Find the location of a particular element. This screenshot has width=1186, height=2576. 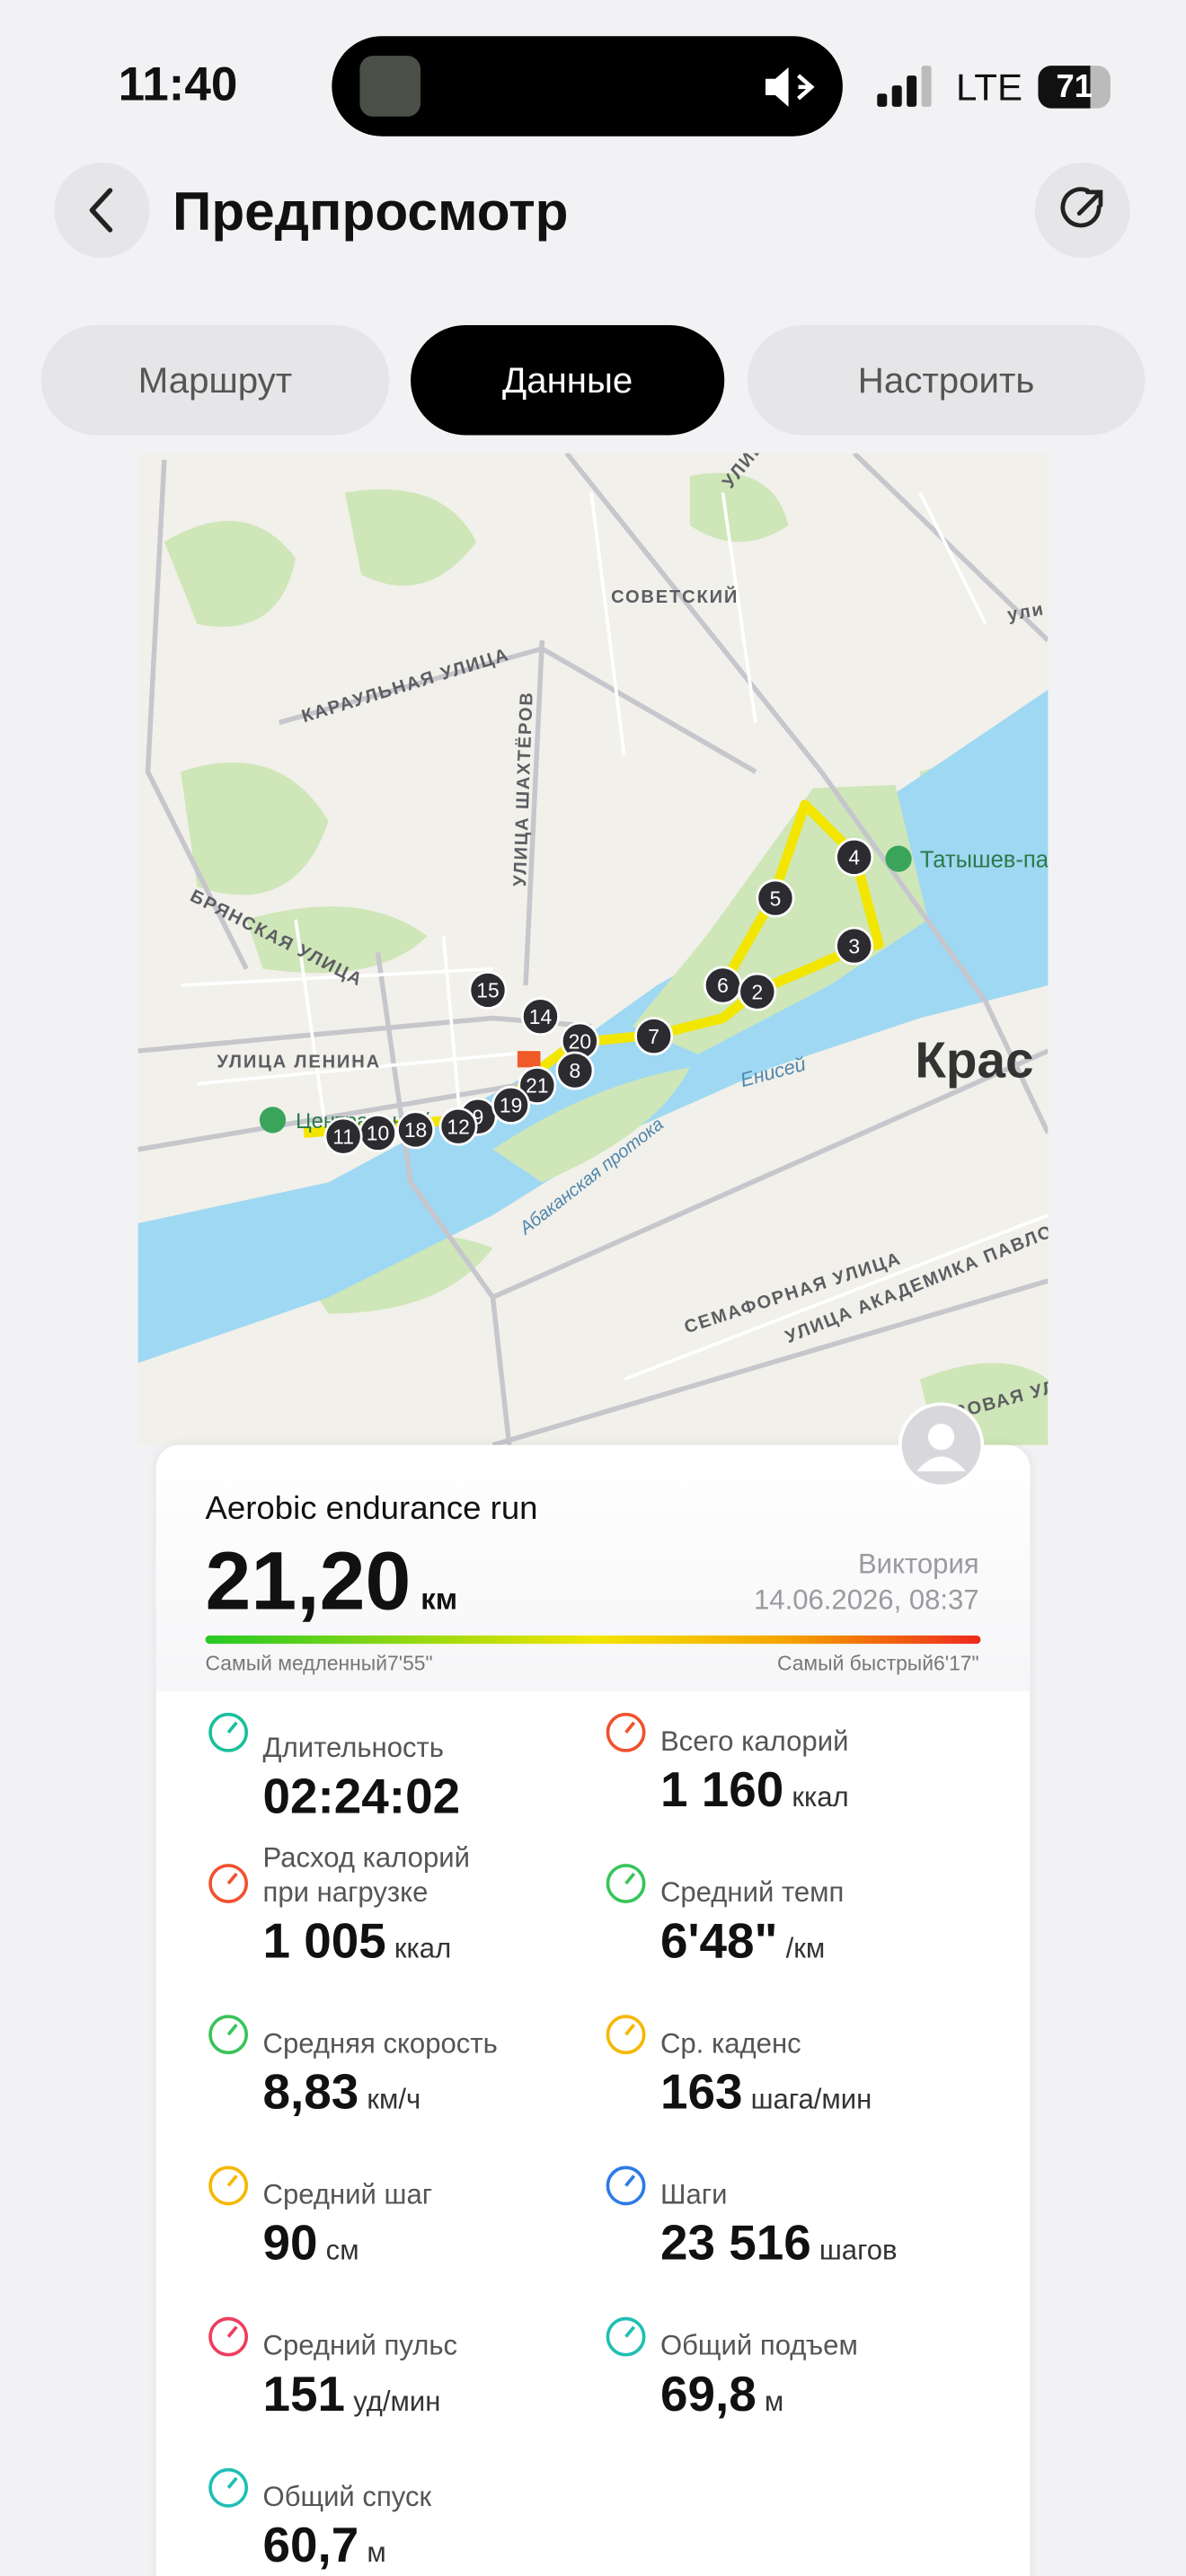

metric-value-row: 151 уд/мин is located at coordinates (443, 2399).